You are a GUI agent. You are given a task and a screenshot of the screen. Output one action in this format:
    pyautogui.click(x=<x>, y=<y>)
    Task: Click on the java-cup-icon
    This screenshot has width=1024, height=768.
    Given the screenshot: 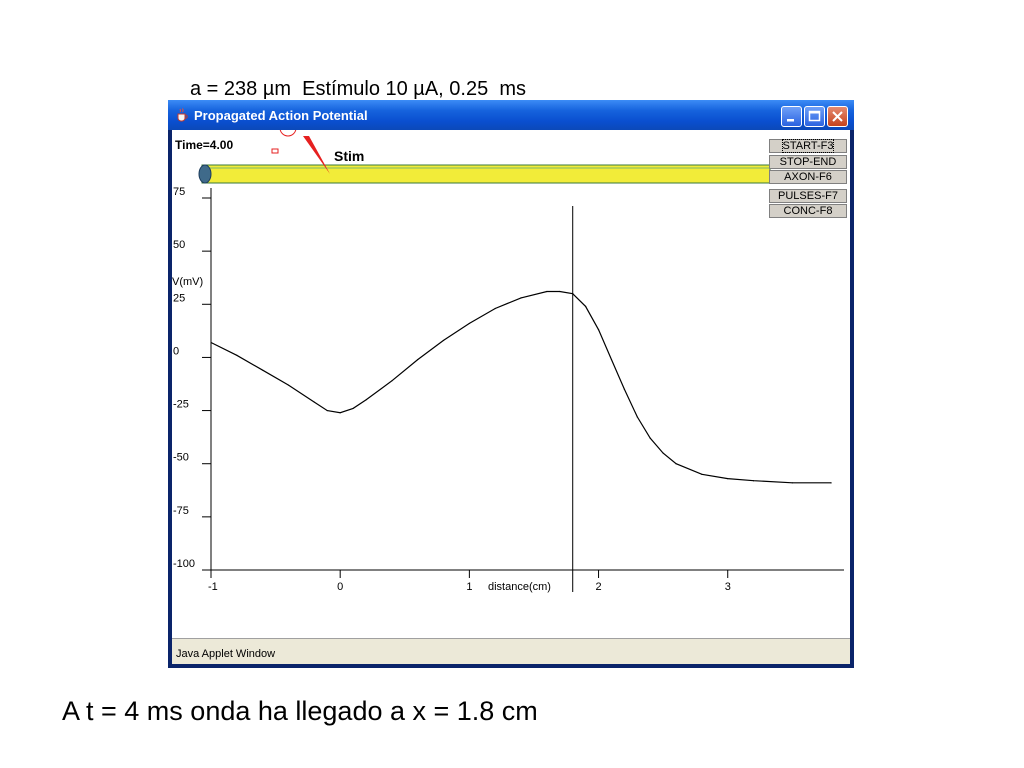 What is the action you would take?
    pyautogui.click(x=182, y=115)
    